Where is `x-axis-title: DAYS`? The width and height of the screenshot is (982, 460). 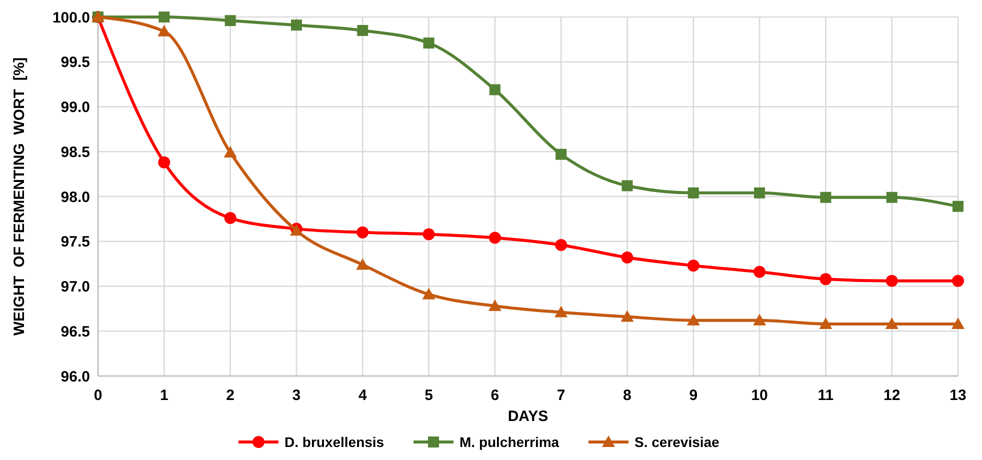
x-axis-title: DAYS is located at coordinates (528, 416).